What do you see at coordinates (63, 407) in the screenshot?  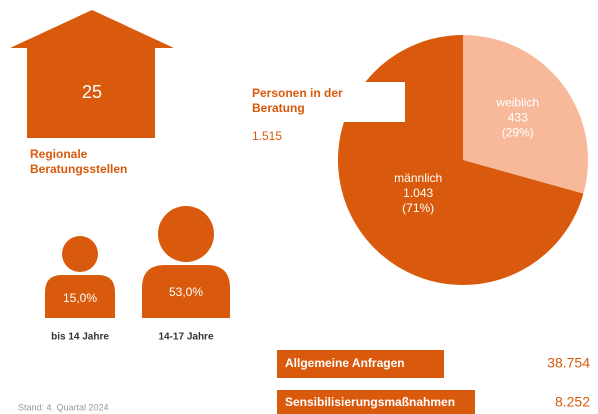 I see `footer: Stand: 4. Quartal 2024` at bounding box center [63, 407].